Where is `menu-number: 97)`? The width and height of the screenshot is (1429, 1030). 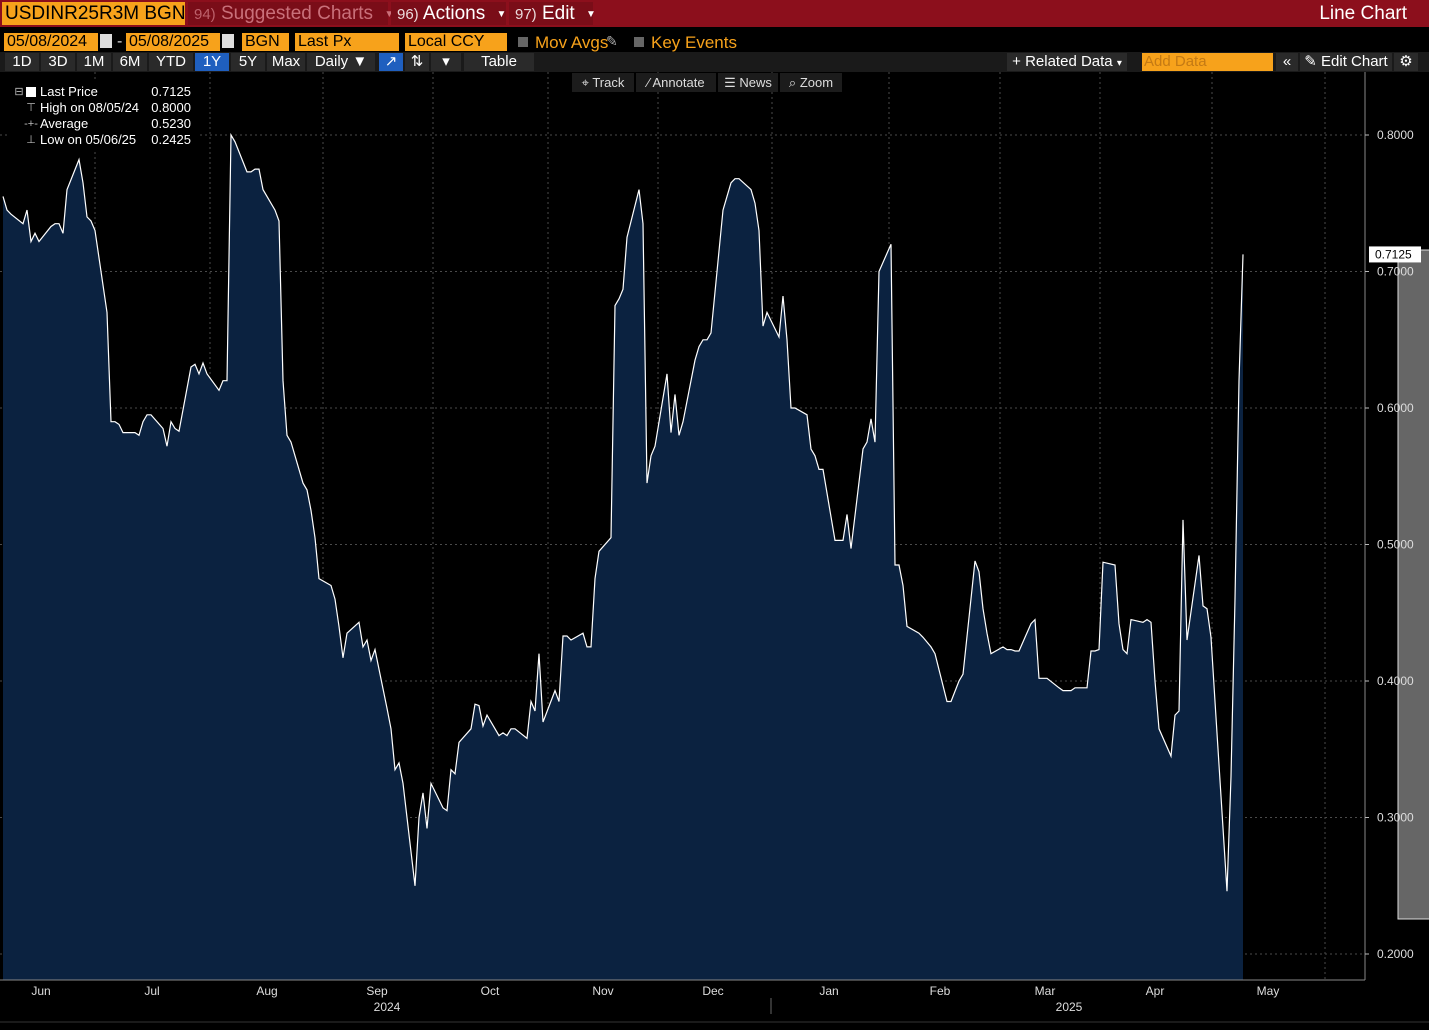
menu-number: 97) is located at coordinates (526, 14).